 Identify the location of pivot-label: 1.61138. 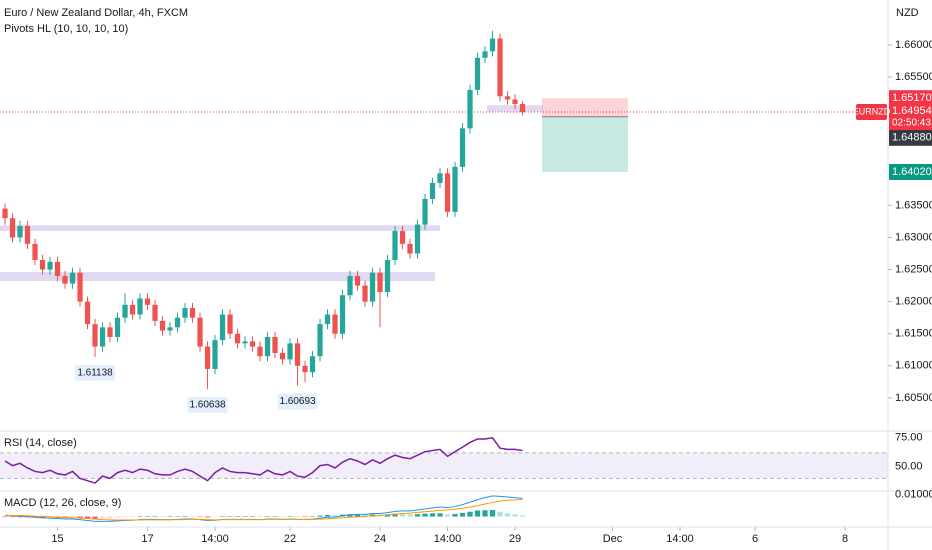
(95, 373).